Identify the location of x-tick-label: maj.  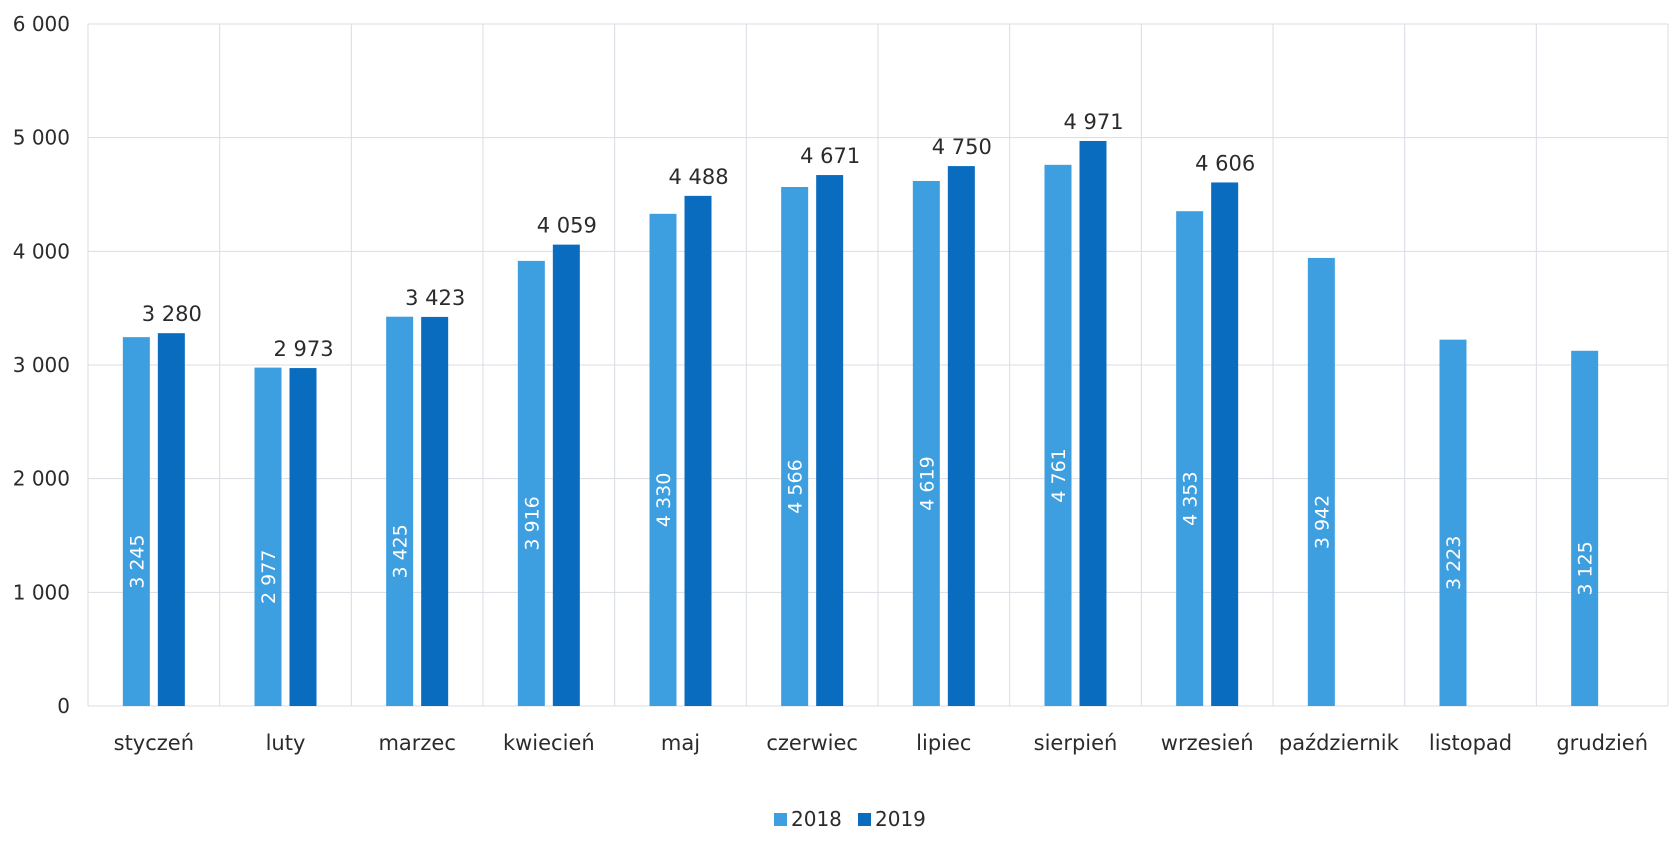
(680, 743).